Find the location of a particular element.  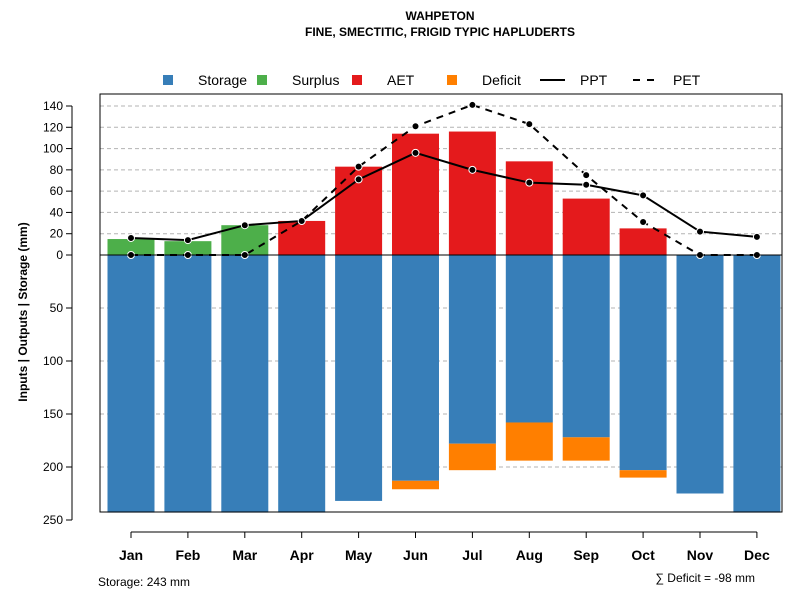

bar-storage-mar is located at coordinates (245, 384).